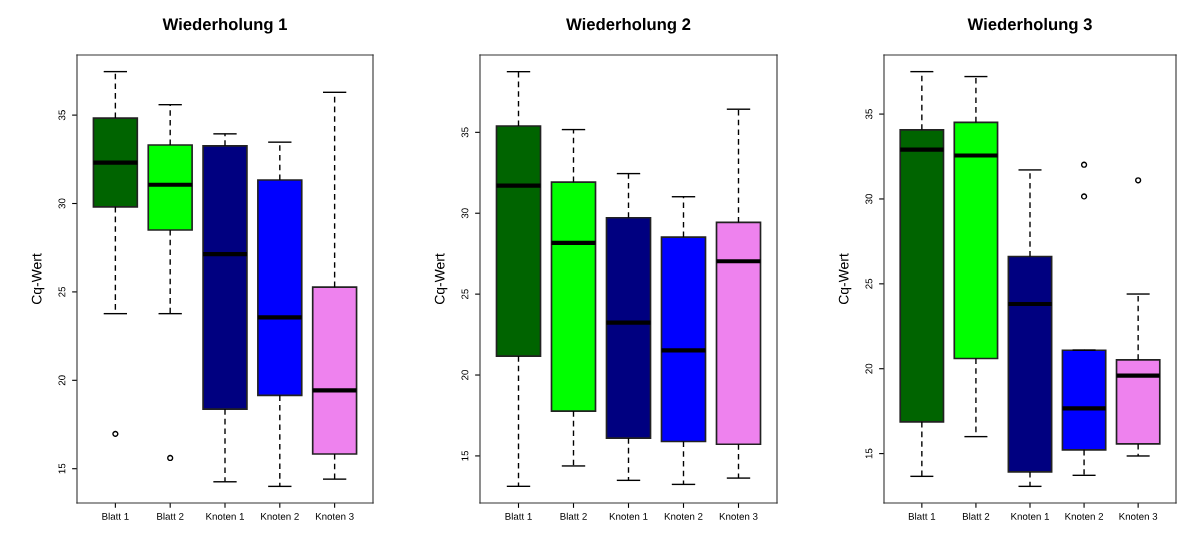 This screenshot has height=538, width=1178. Describe the element at coordinates (1029, 25) in the screenshot. I see `chart-title: Wiederholung 3` at that location.